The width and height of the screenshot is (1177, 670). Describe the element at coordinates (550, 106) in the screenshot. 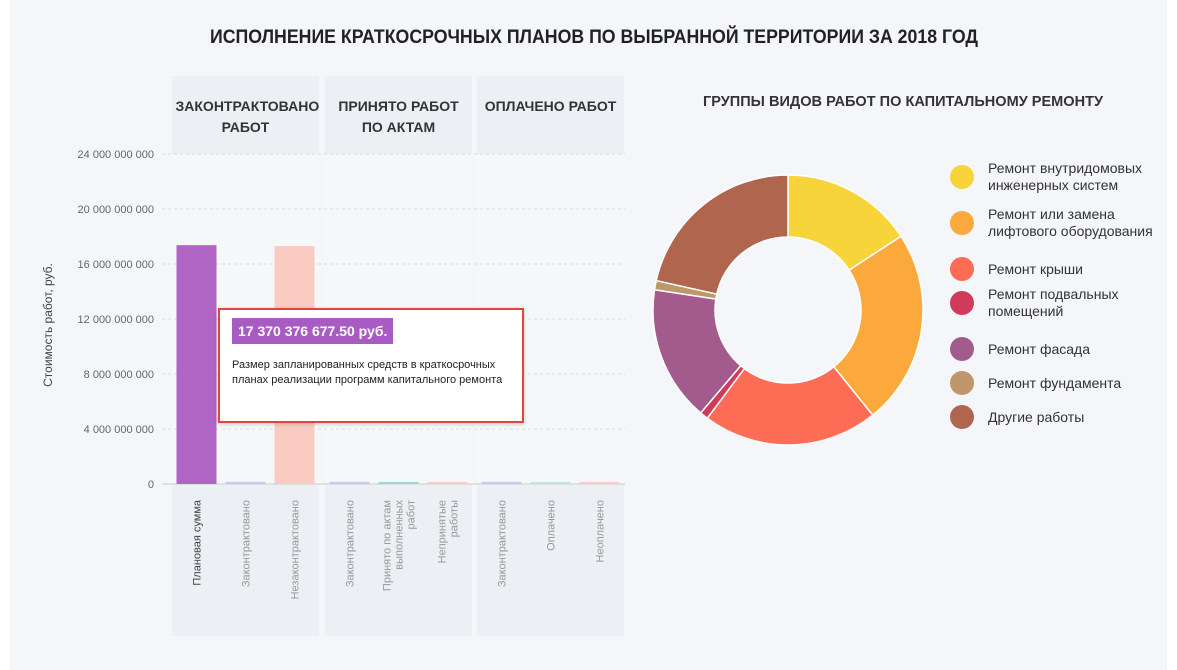

I see `panel-title: ОПЛАЧЕНО РАБОТ` at that location.